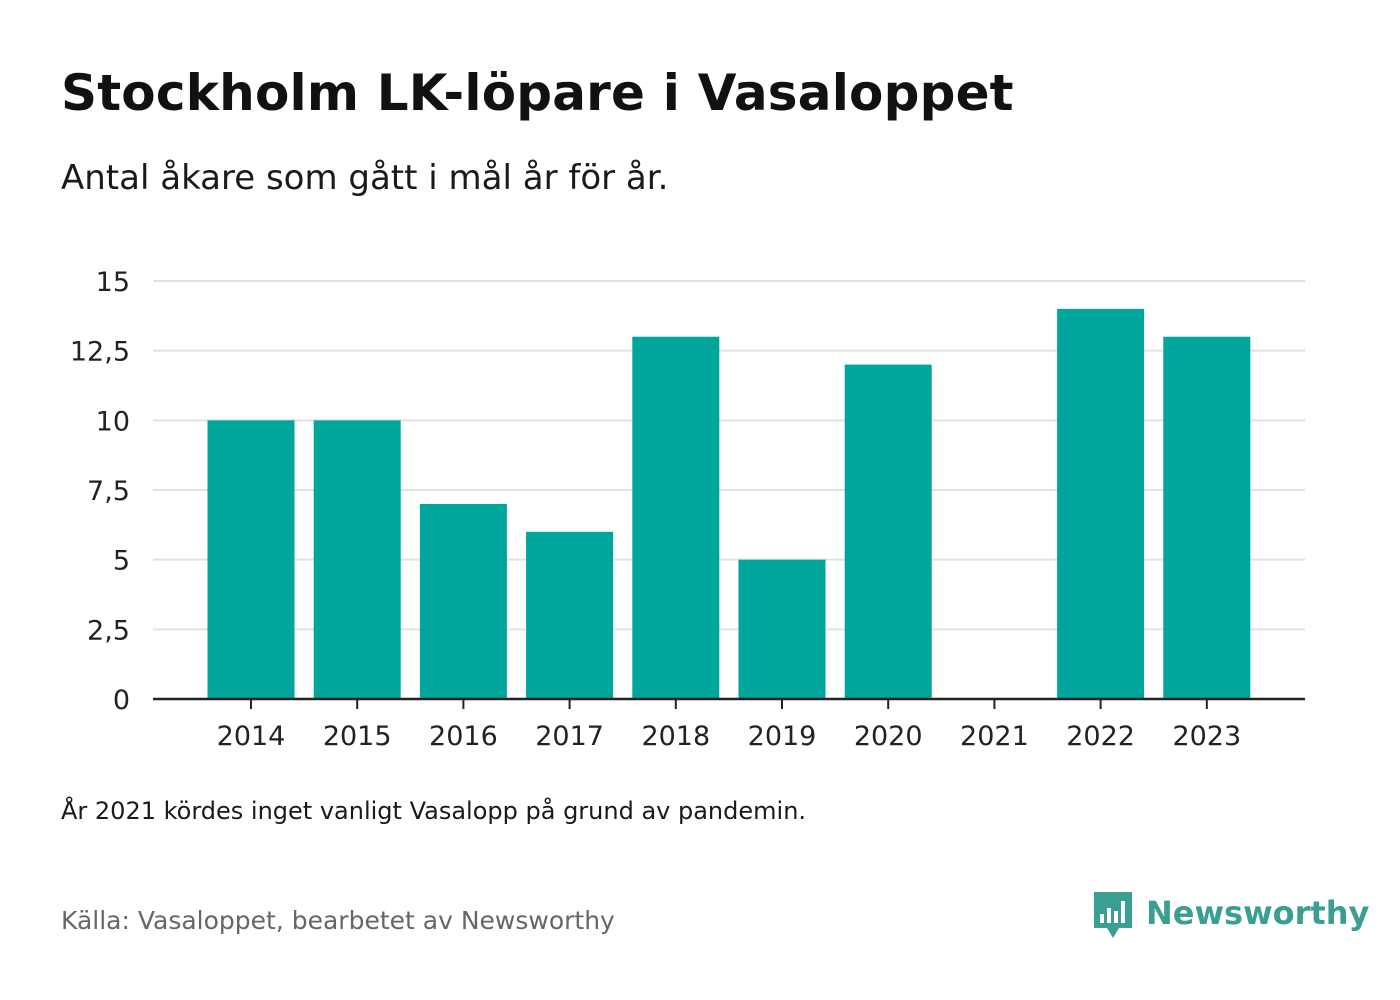  I want to click on chart-subtitle: Antal åkare som gått i mål år för år., so click(365, 178).